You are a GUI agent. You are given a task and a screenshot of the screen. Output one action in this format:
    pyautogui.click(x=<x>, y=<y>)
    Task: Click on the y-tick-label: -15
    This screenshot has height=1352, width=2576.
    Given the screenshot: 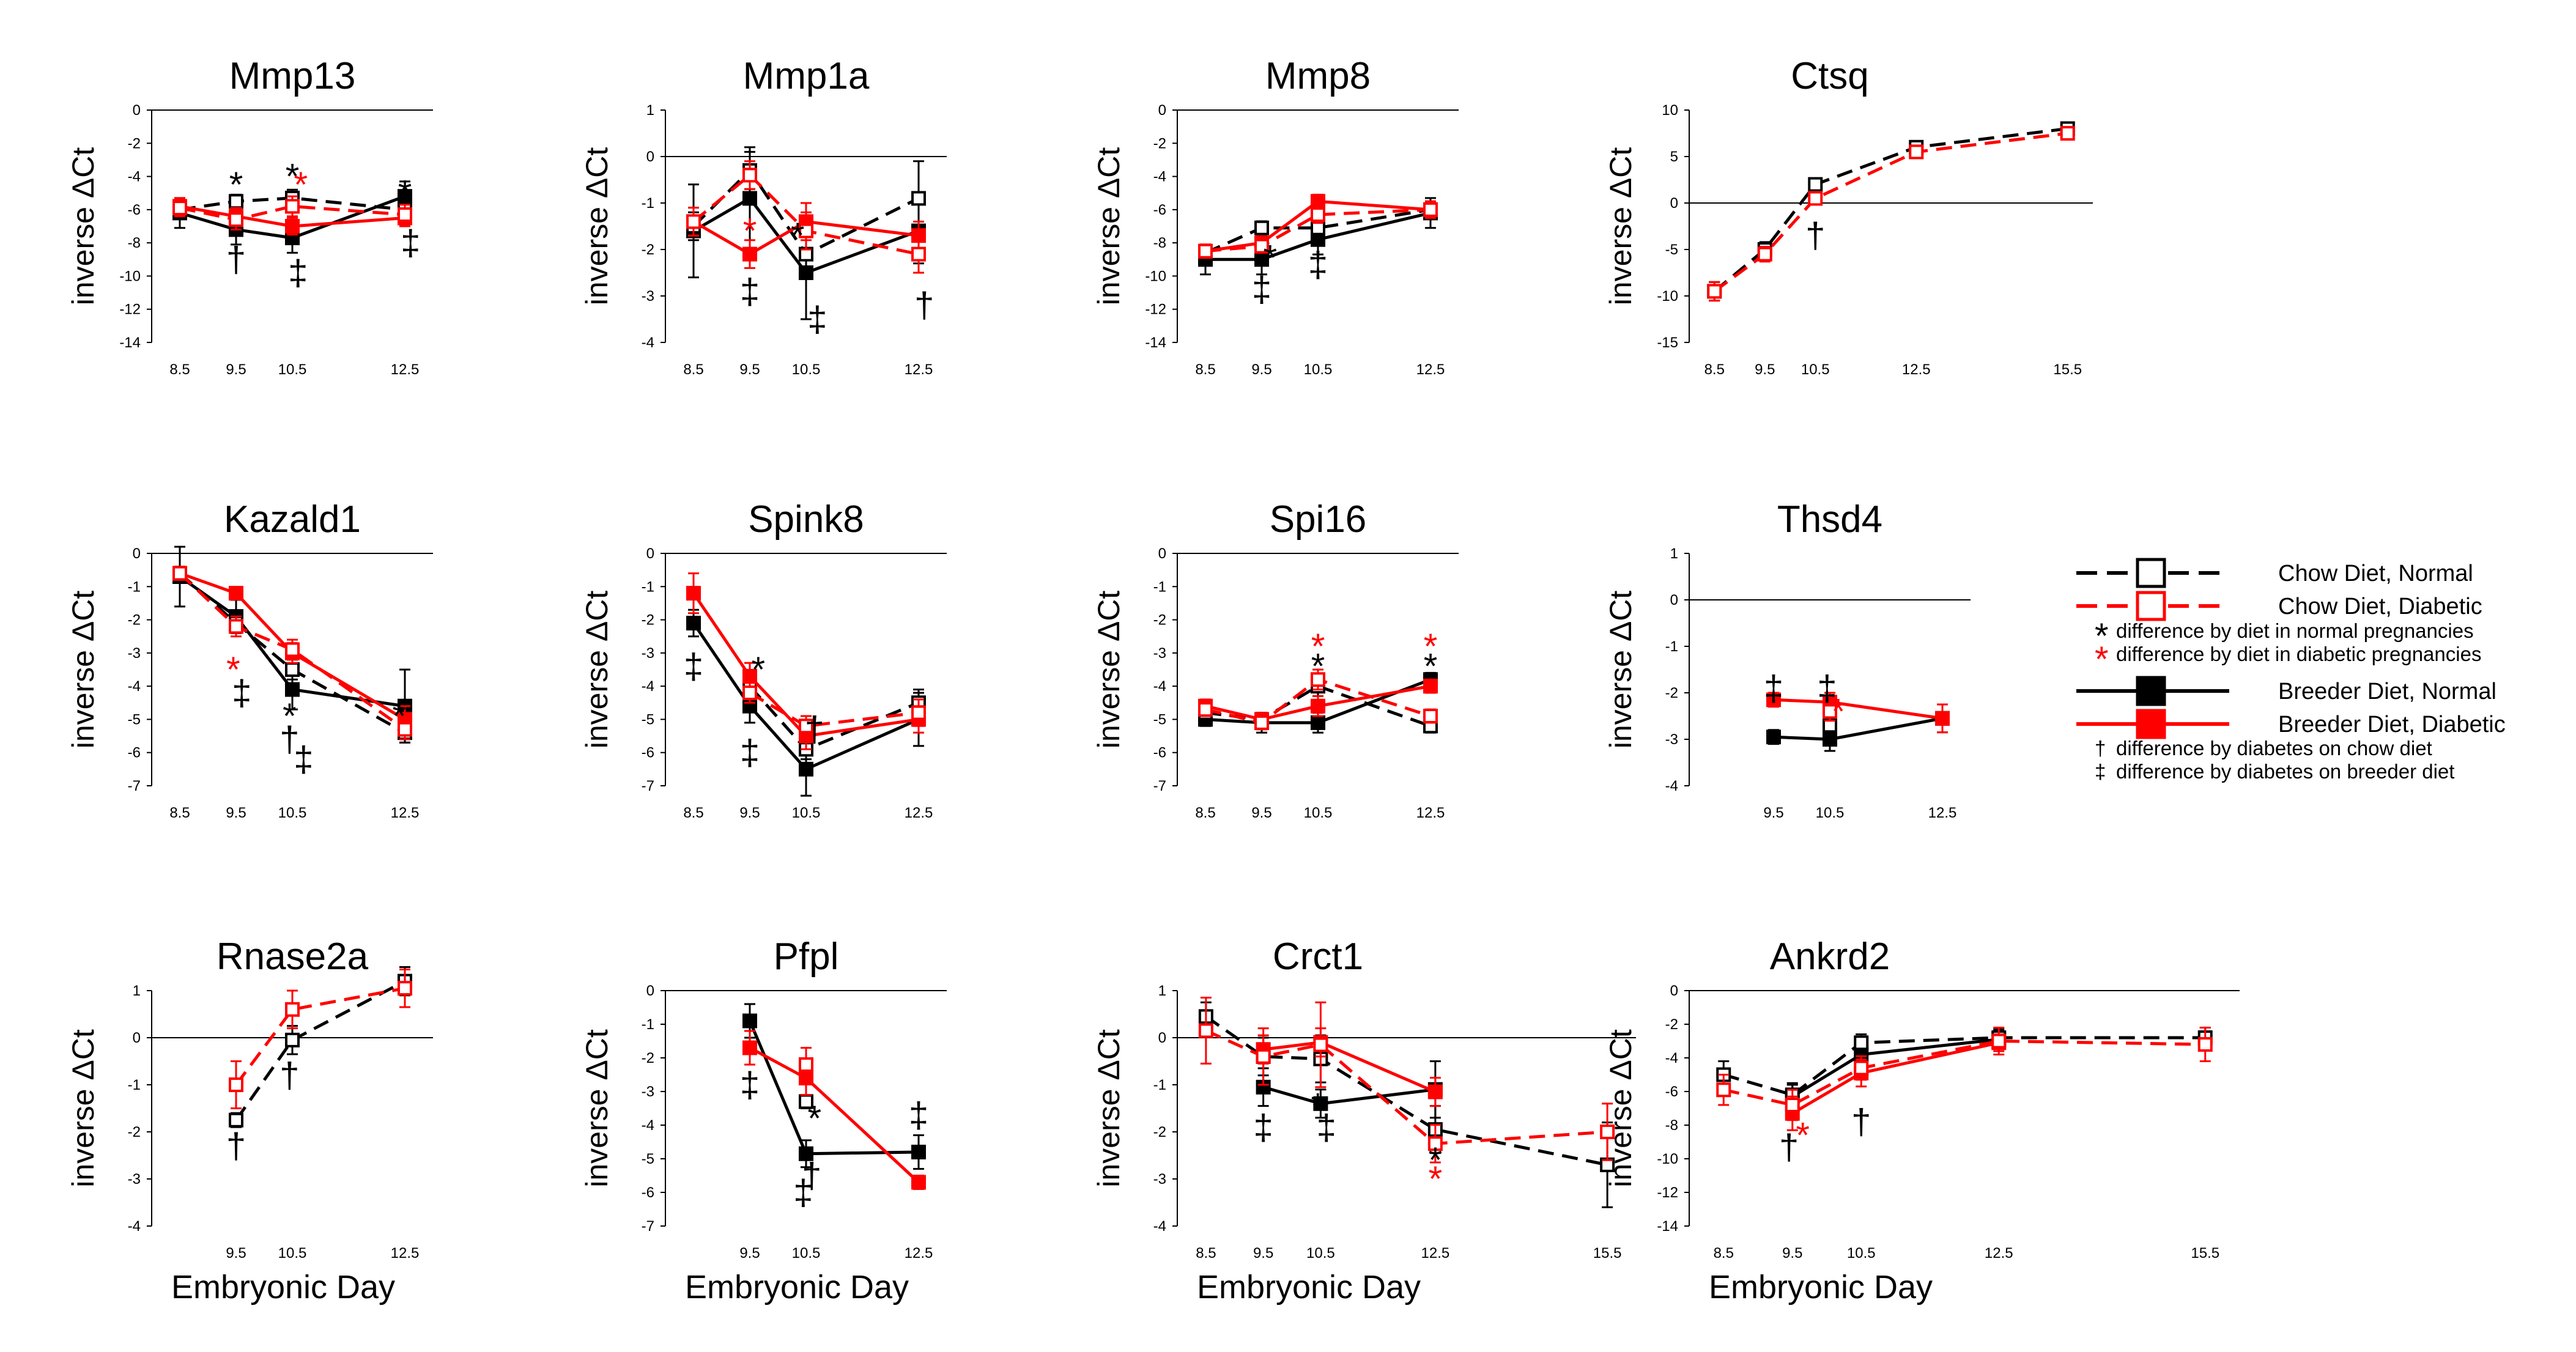 What is the action you would take?
    pyautogui.click(x=1667, y=342)
    